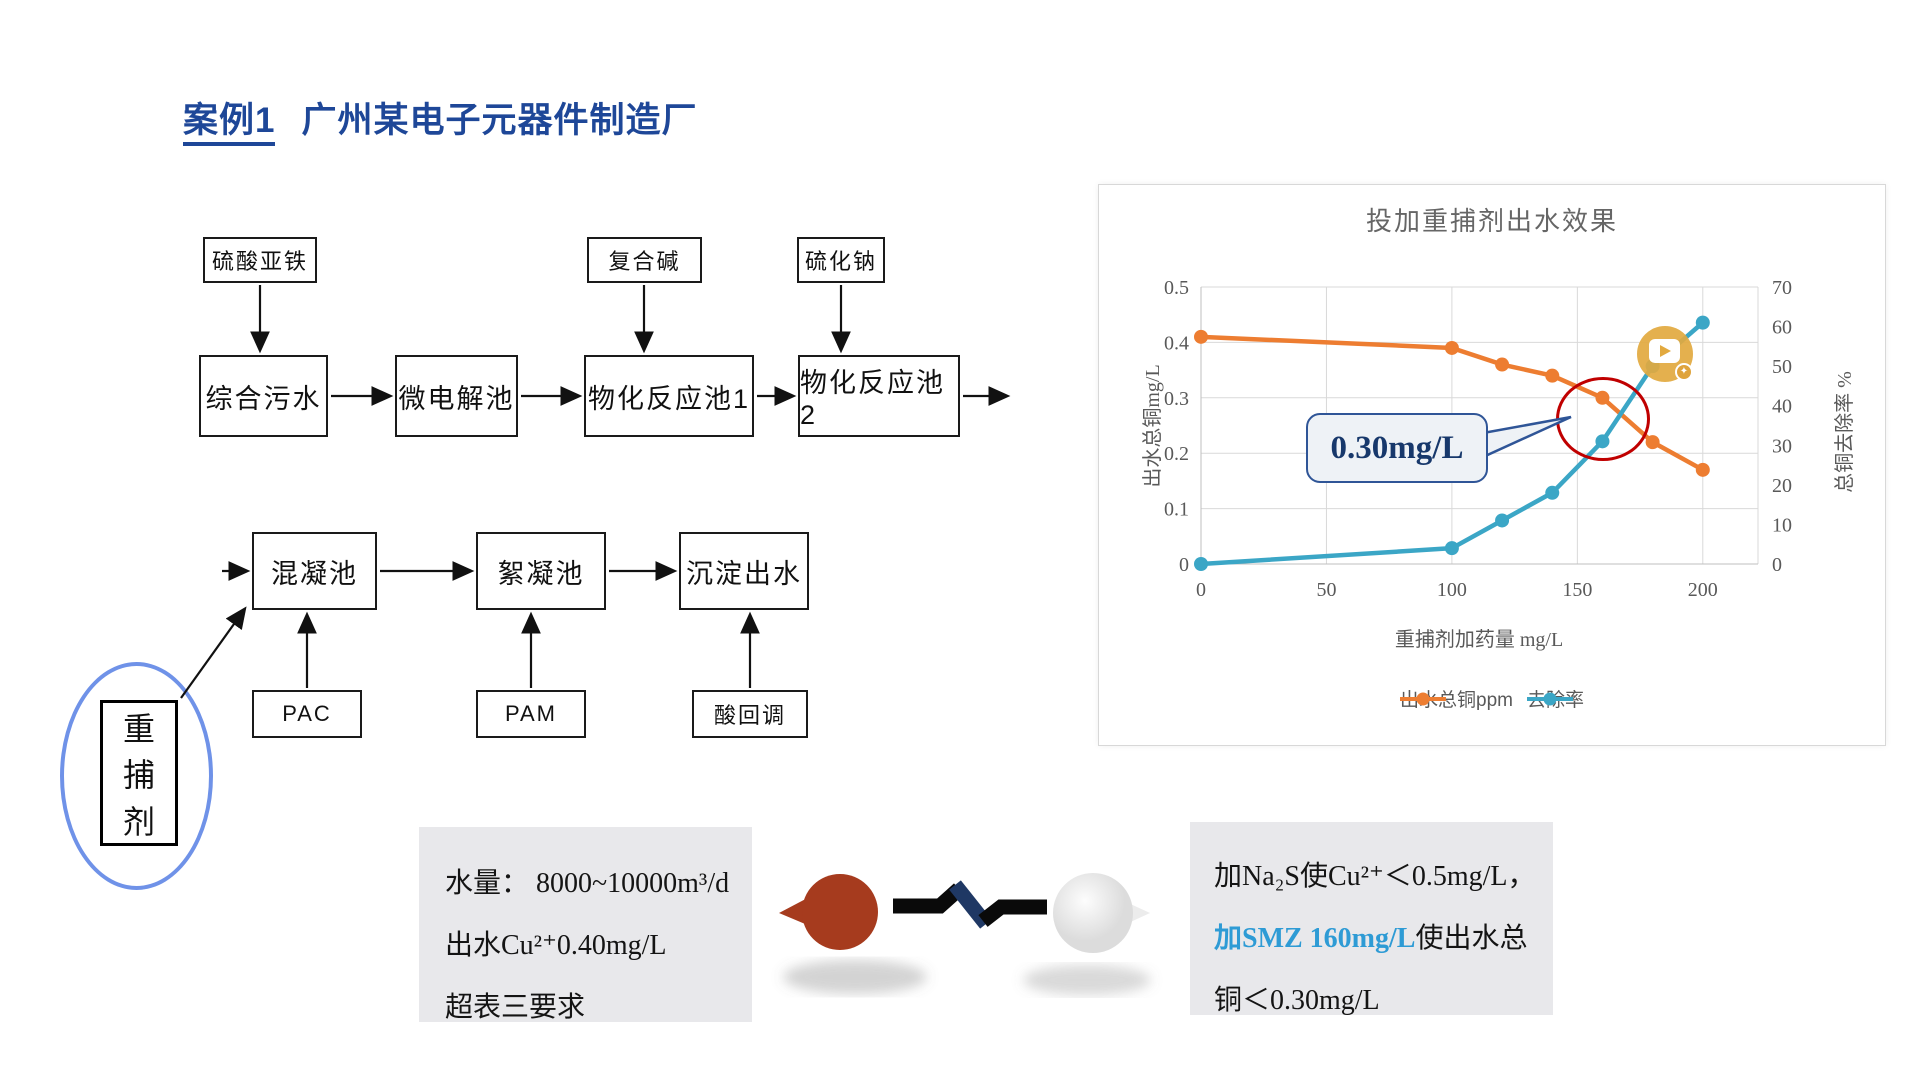 The width and height of the screenshot is (1920, 1080). What do you see at coordinates (669, 396) in the screenshot?
I see `flow-box-reaction-tank-1: 物化反应池1` at bounding box center [669, 396].